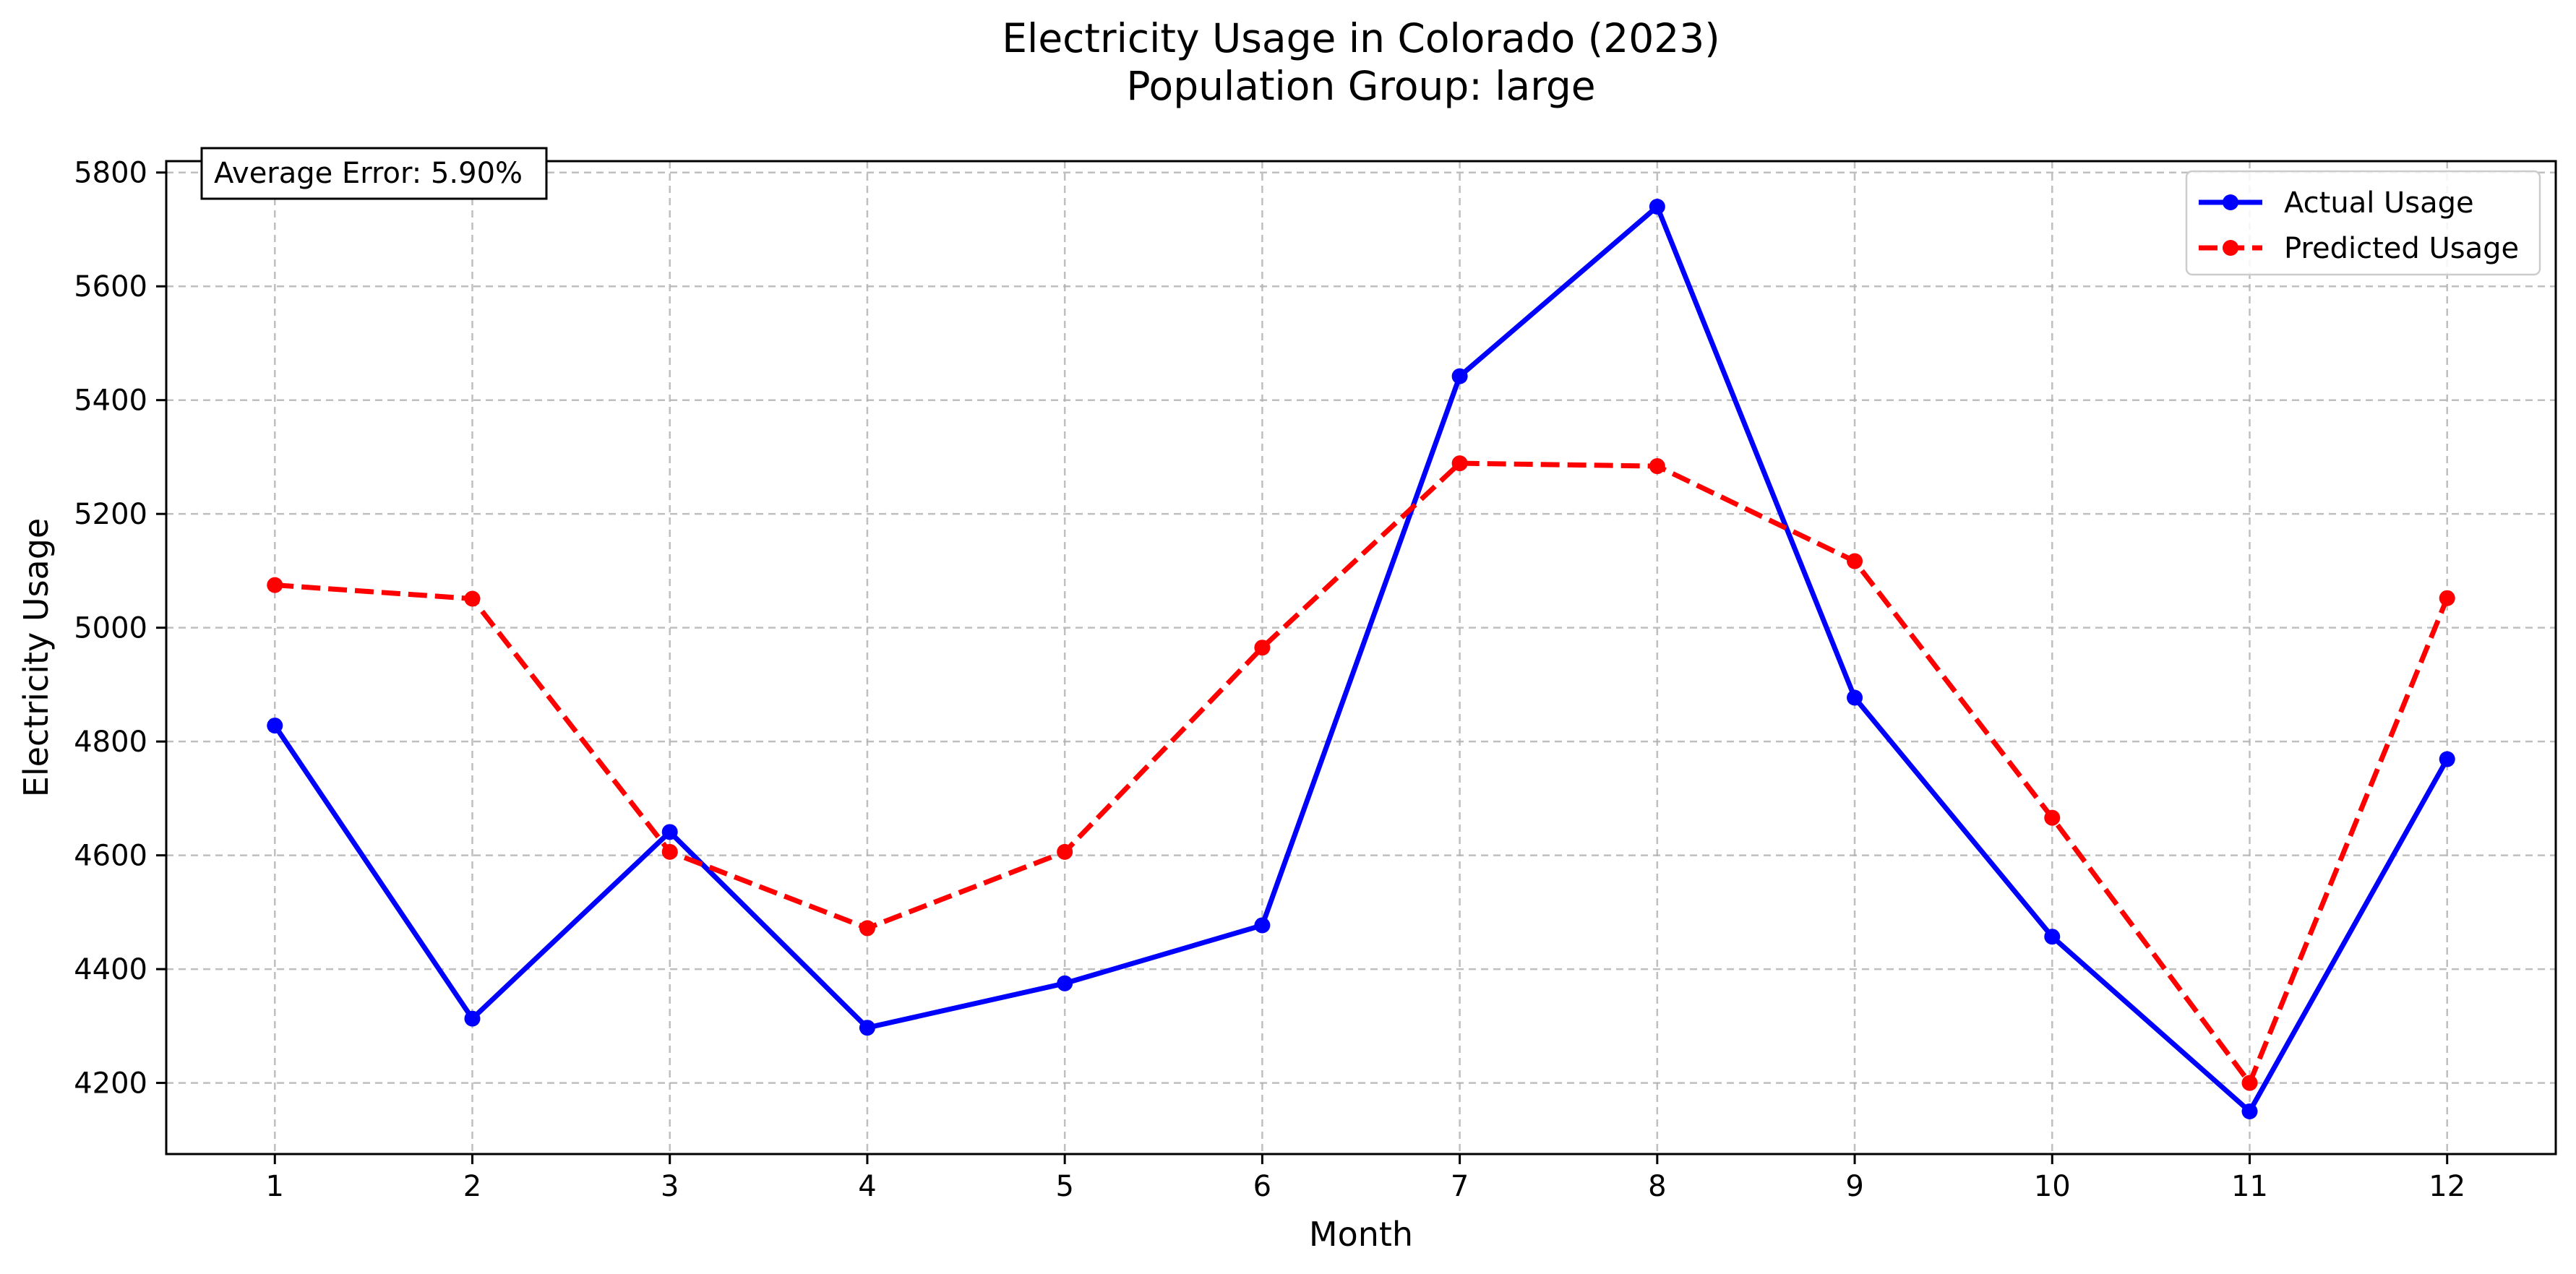 This screenshot has height=1274, width=2576. I want to click on x-axis-label: Month, so click(1361, 1234).